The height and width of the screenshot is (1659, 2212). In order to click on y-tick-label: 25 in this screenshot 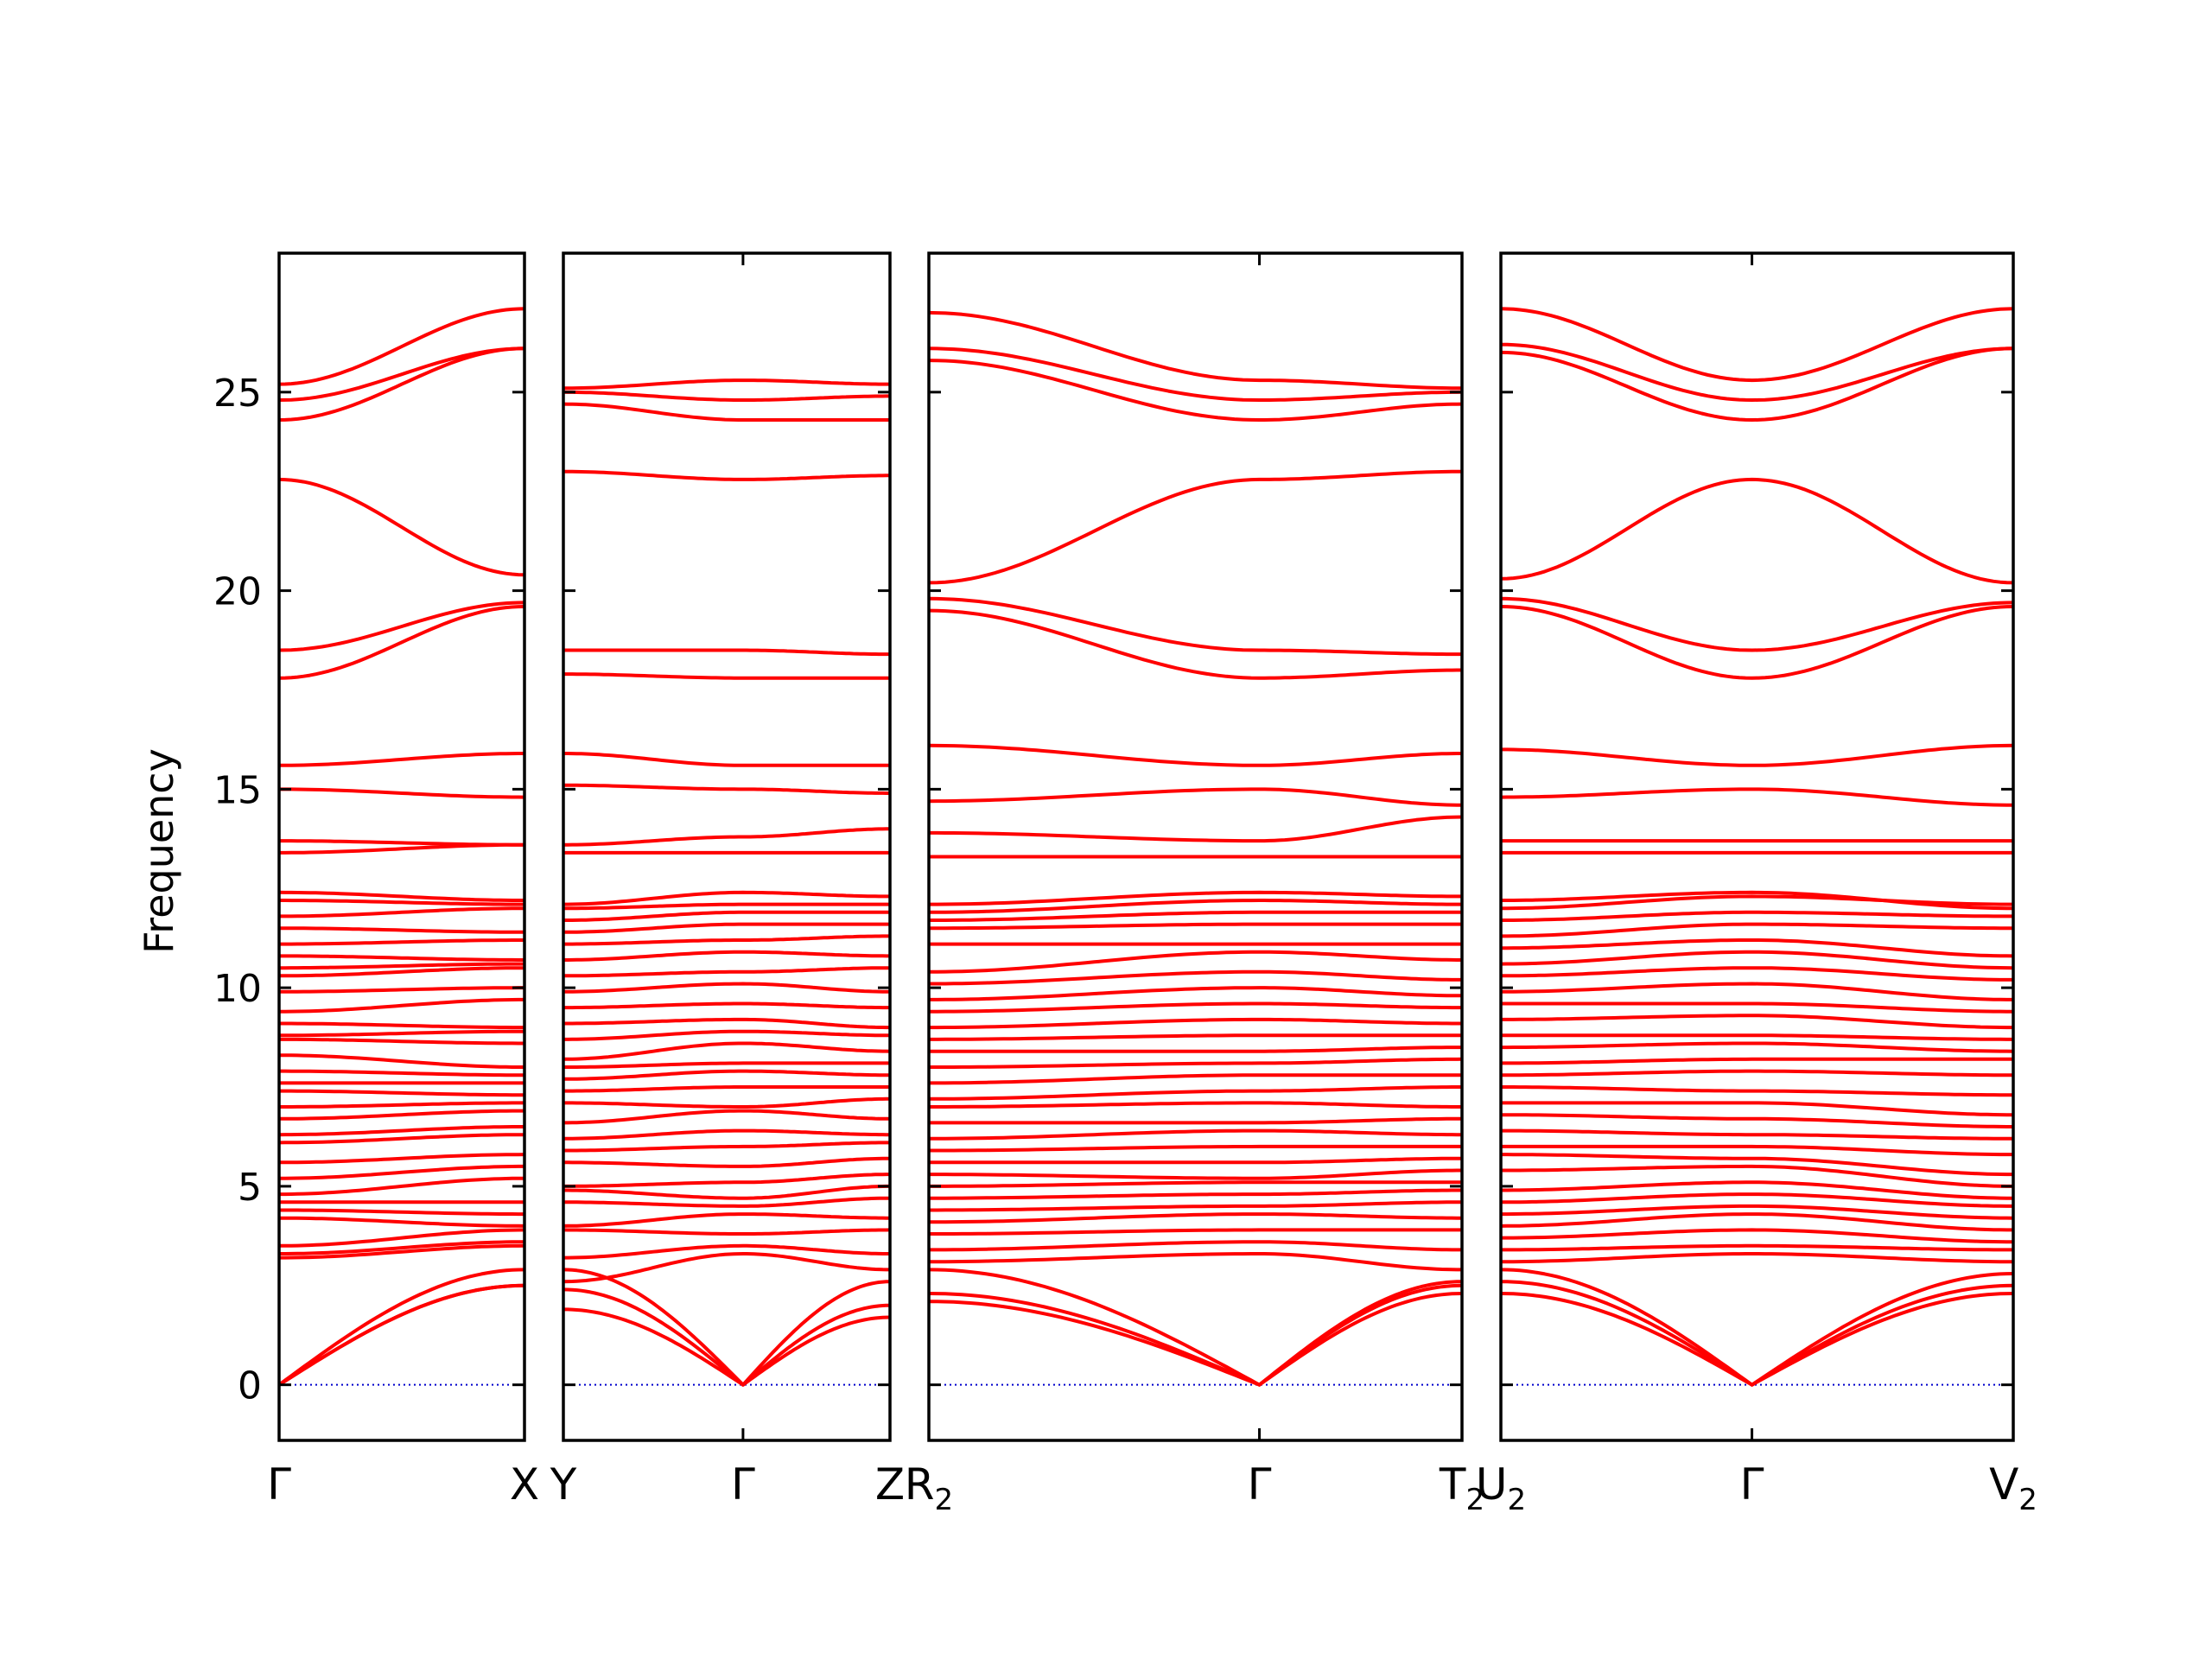, I will do `click(237, 394)`.